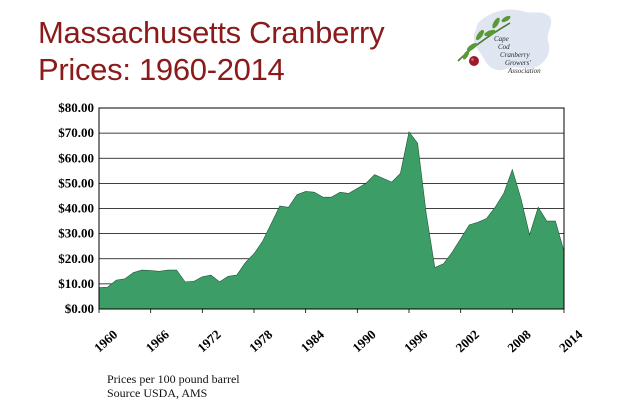 This screenshot has width=643, height=417. I want to click on x-tick-label: 2002, so click(467, 341).